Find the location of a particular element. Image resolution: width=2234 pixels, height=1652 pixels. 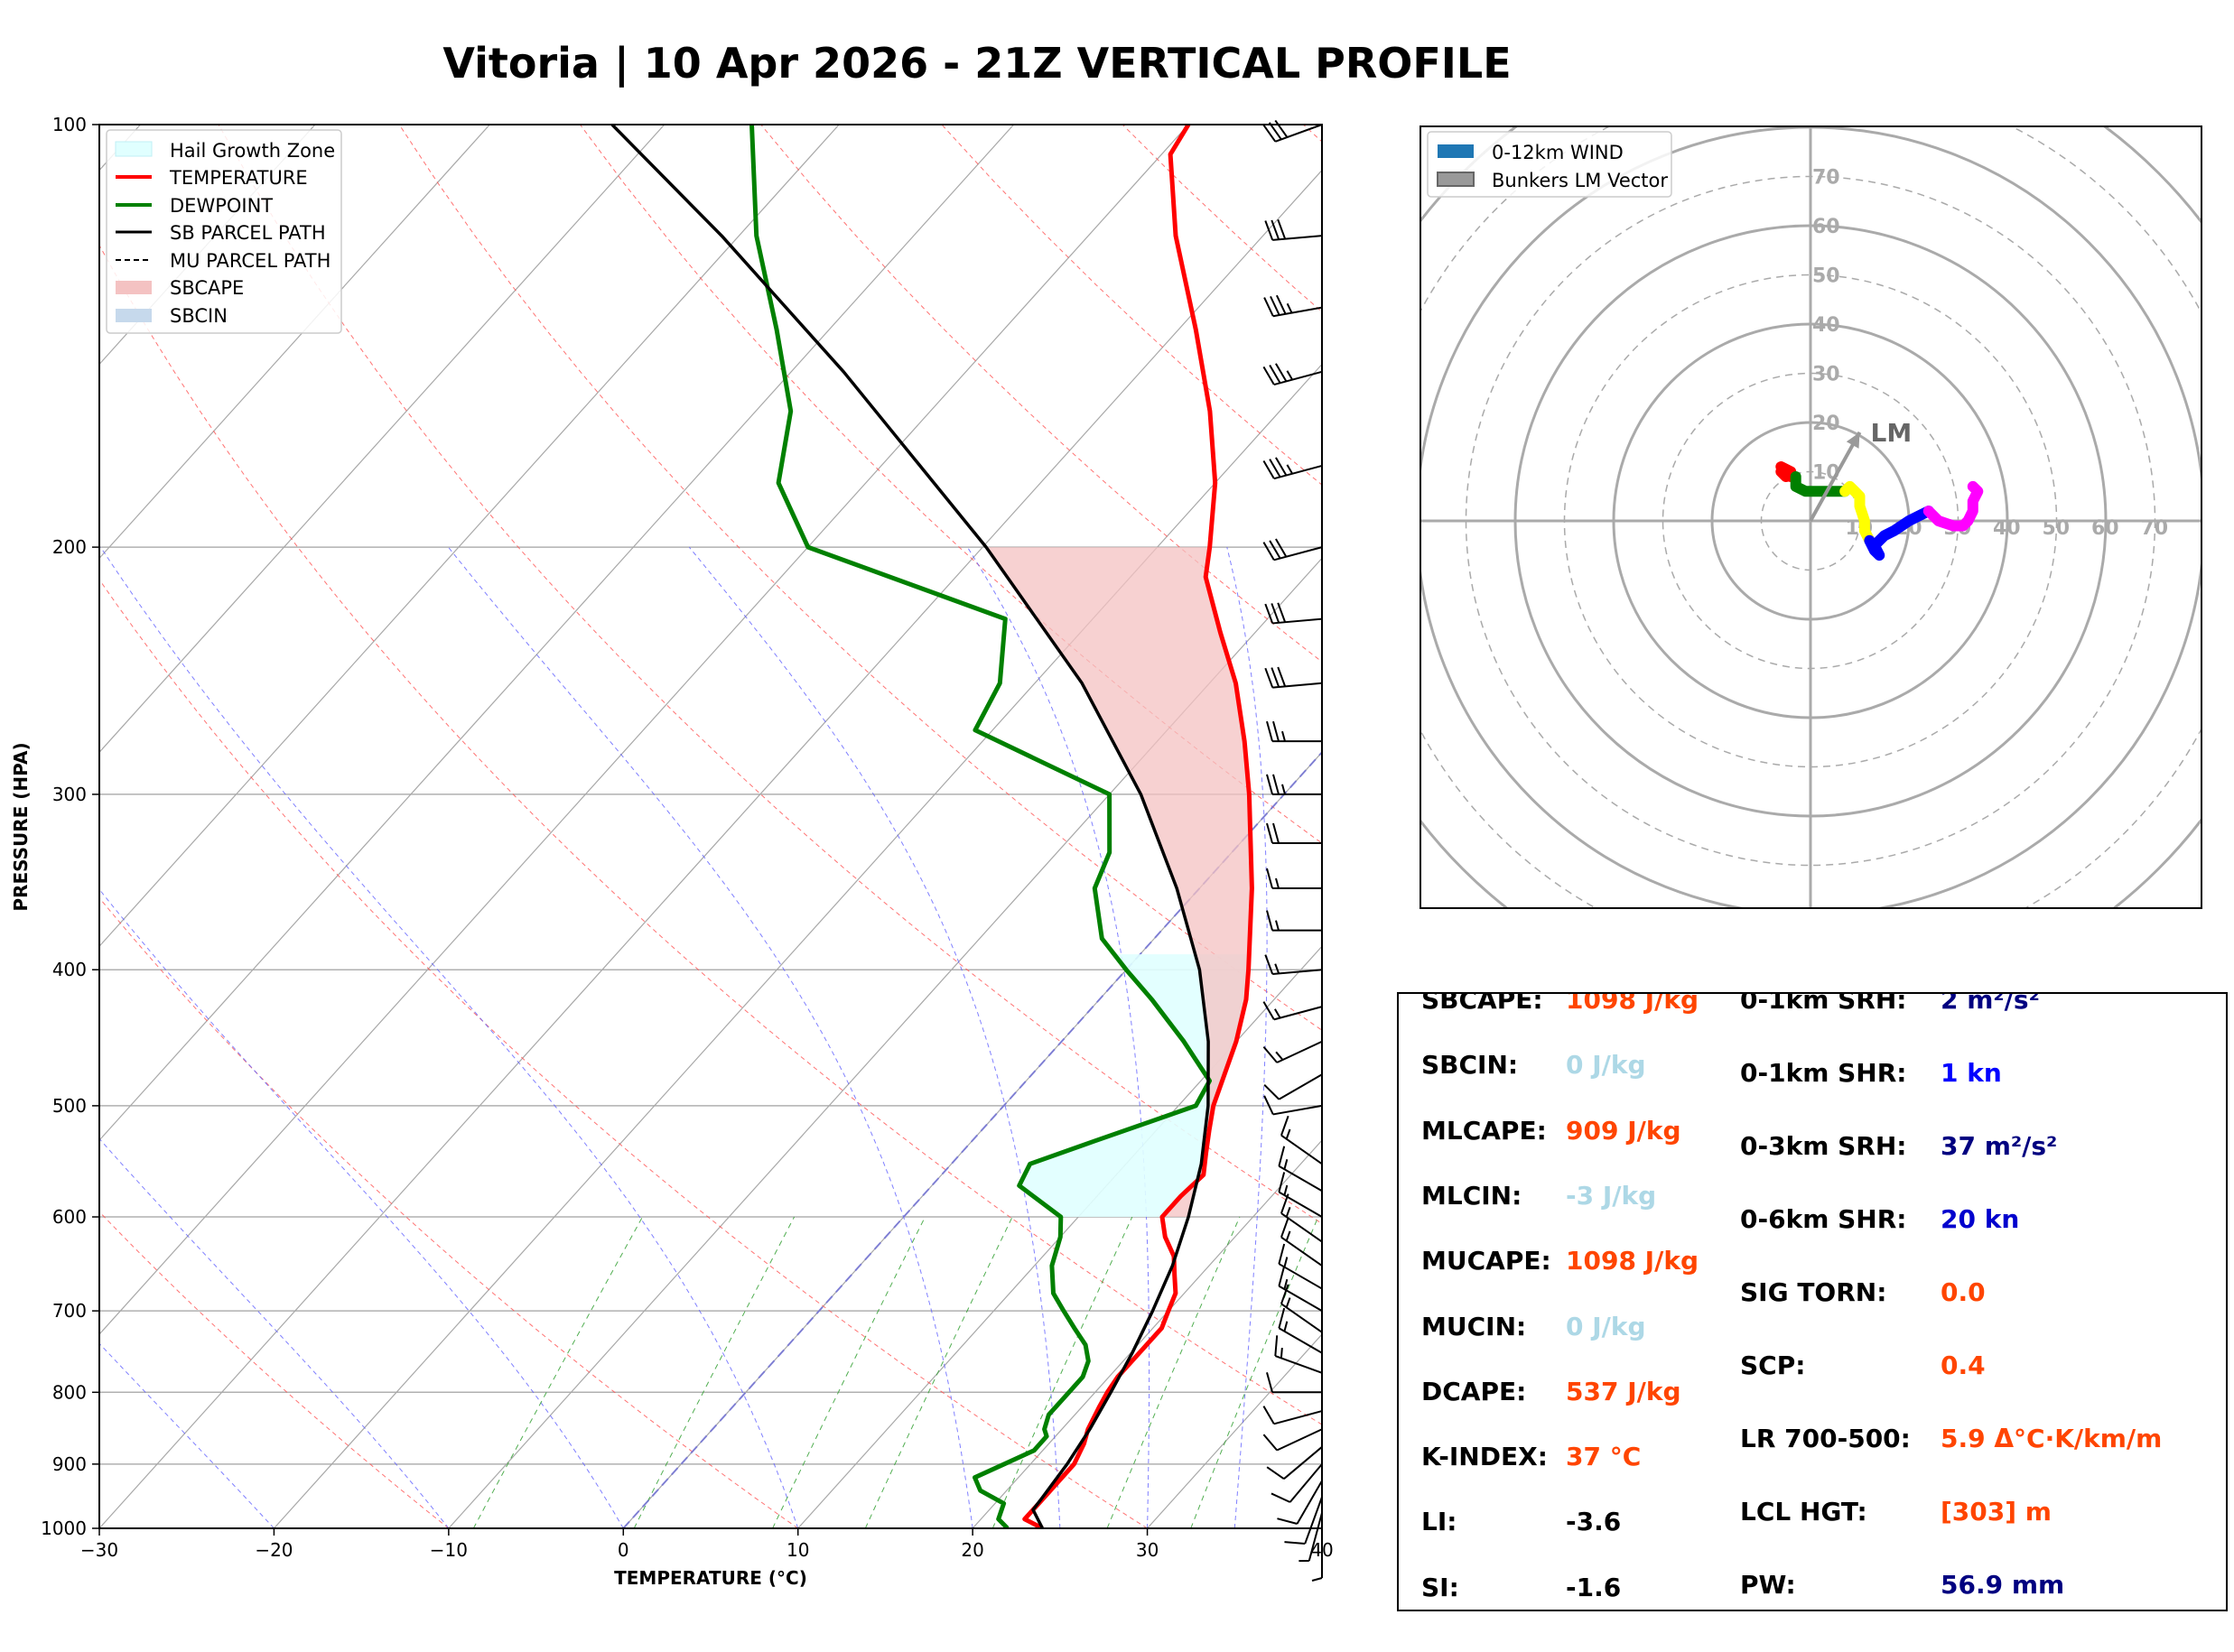

dry-adiabat is located at coordinates (274, 1369).